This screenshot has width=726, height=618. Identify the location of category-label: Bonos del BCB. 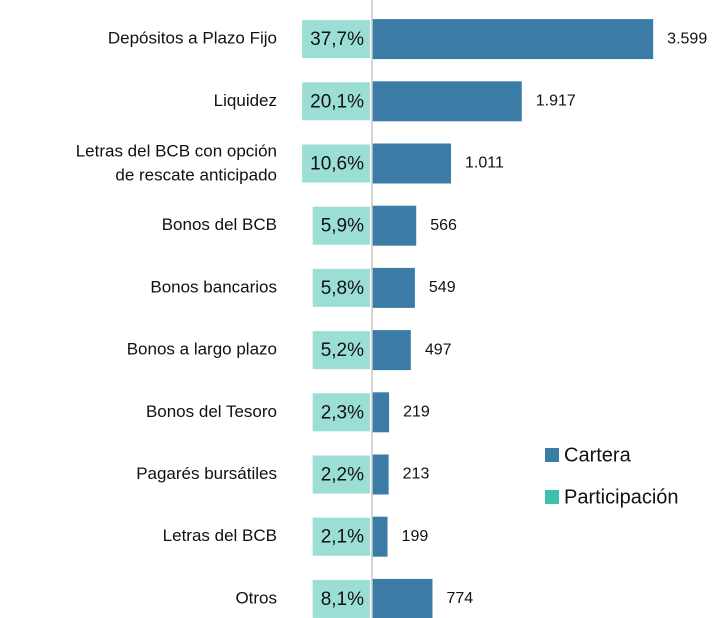
(219, 224).